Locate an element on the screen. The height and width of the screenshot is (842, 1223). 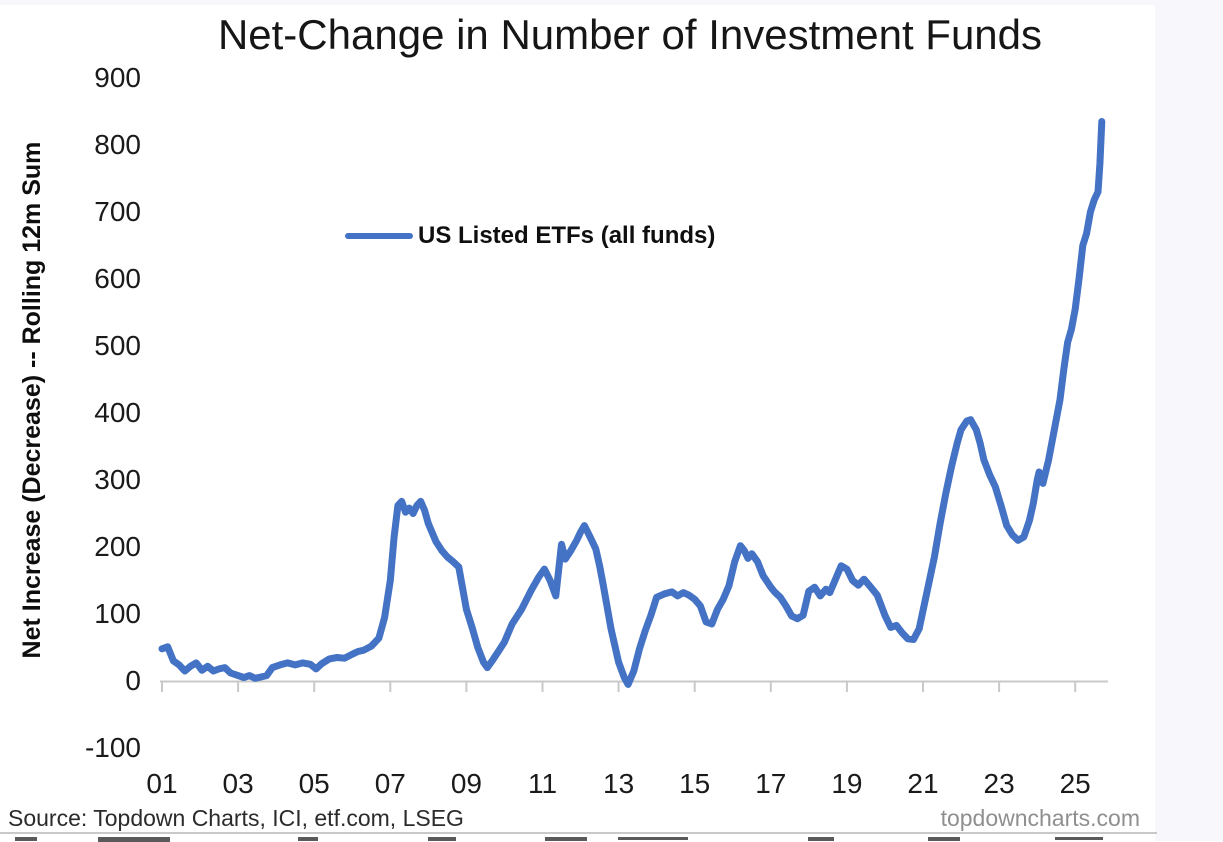
chart-title: Net-Change in Number of Investment Funds is located at coordinates (630, 34).